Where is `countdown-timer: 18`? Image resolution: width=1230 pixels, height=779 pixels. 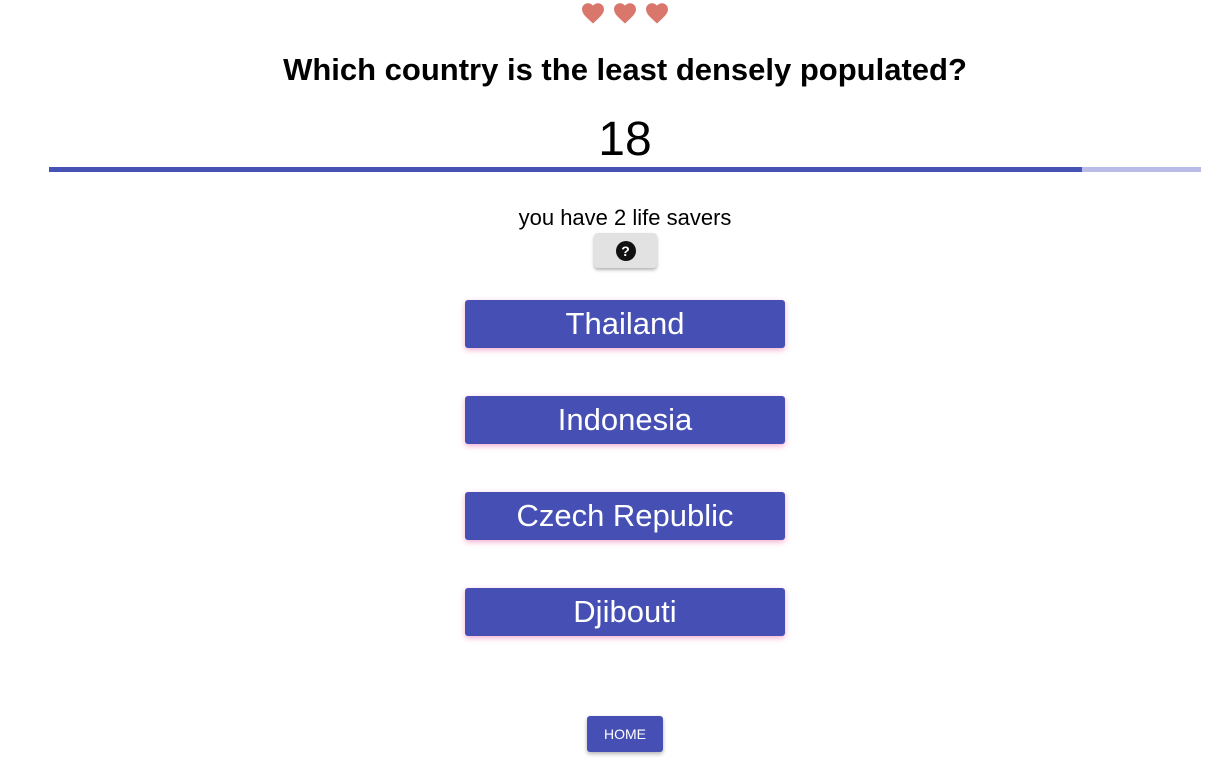 countdown-timer: 18 is located at coordinates (625, 139).